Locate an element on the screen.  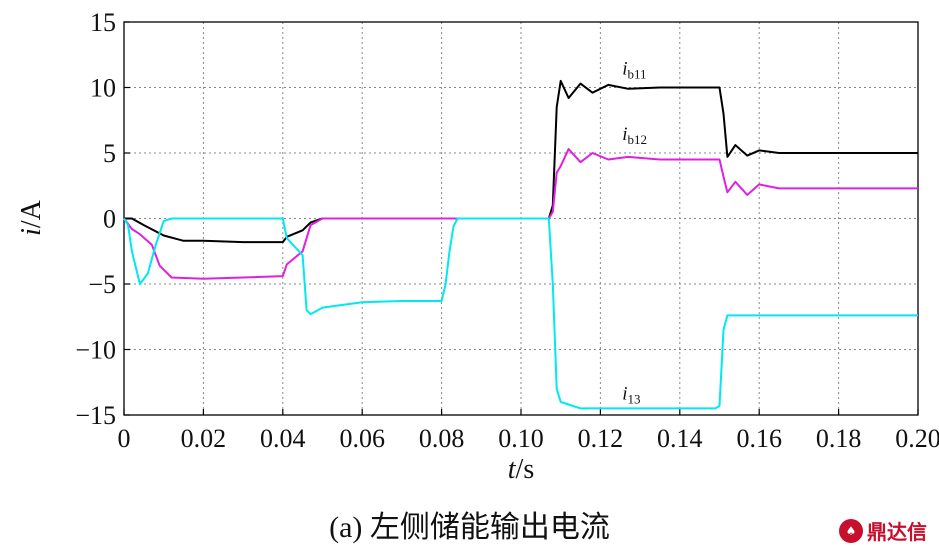
series-annotation: ib12 is located at coordinates (634, 135).